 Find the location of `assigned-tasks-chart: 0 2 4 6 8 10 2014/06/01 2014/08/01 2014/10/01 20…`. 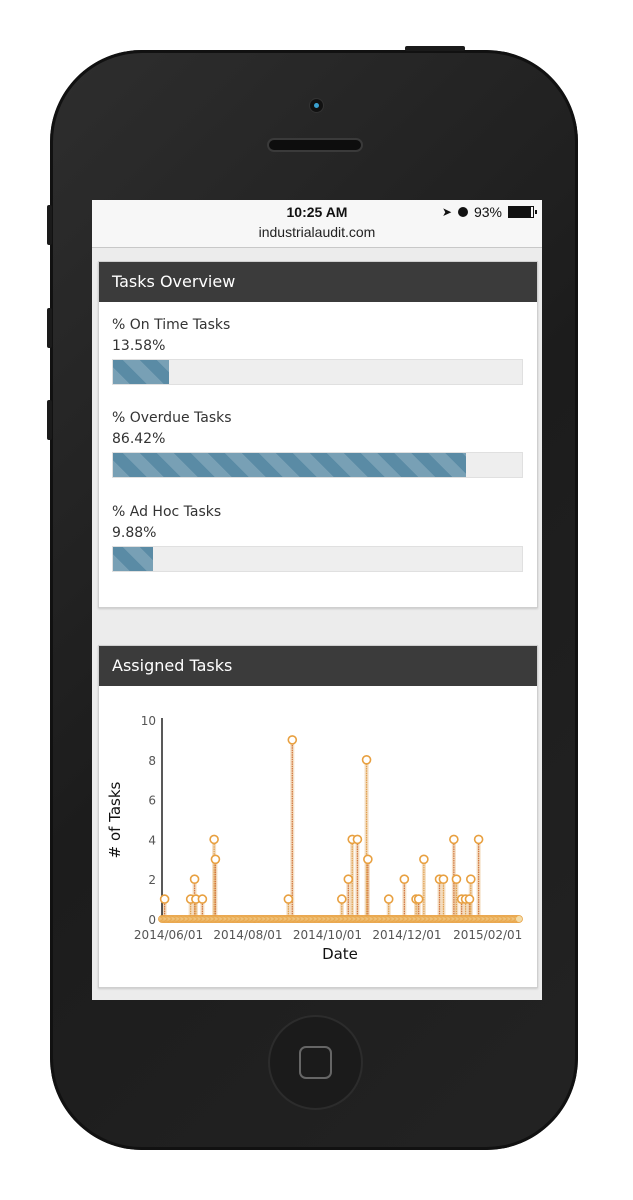

assigned-tasks-chart: 0 2 4 6 8 10 2014/06/01 2014/08/01 2014/10/01 20… is located at coordinates (314, 838).